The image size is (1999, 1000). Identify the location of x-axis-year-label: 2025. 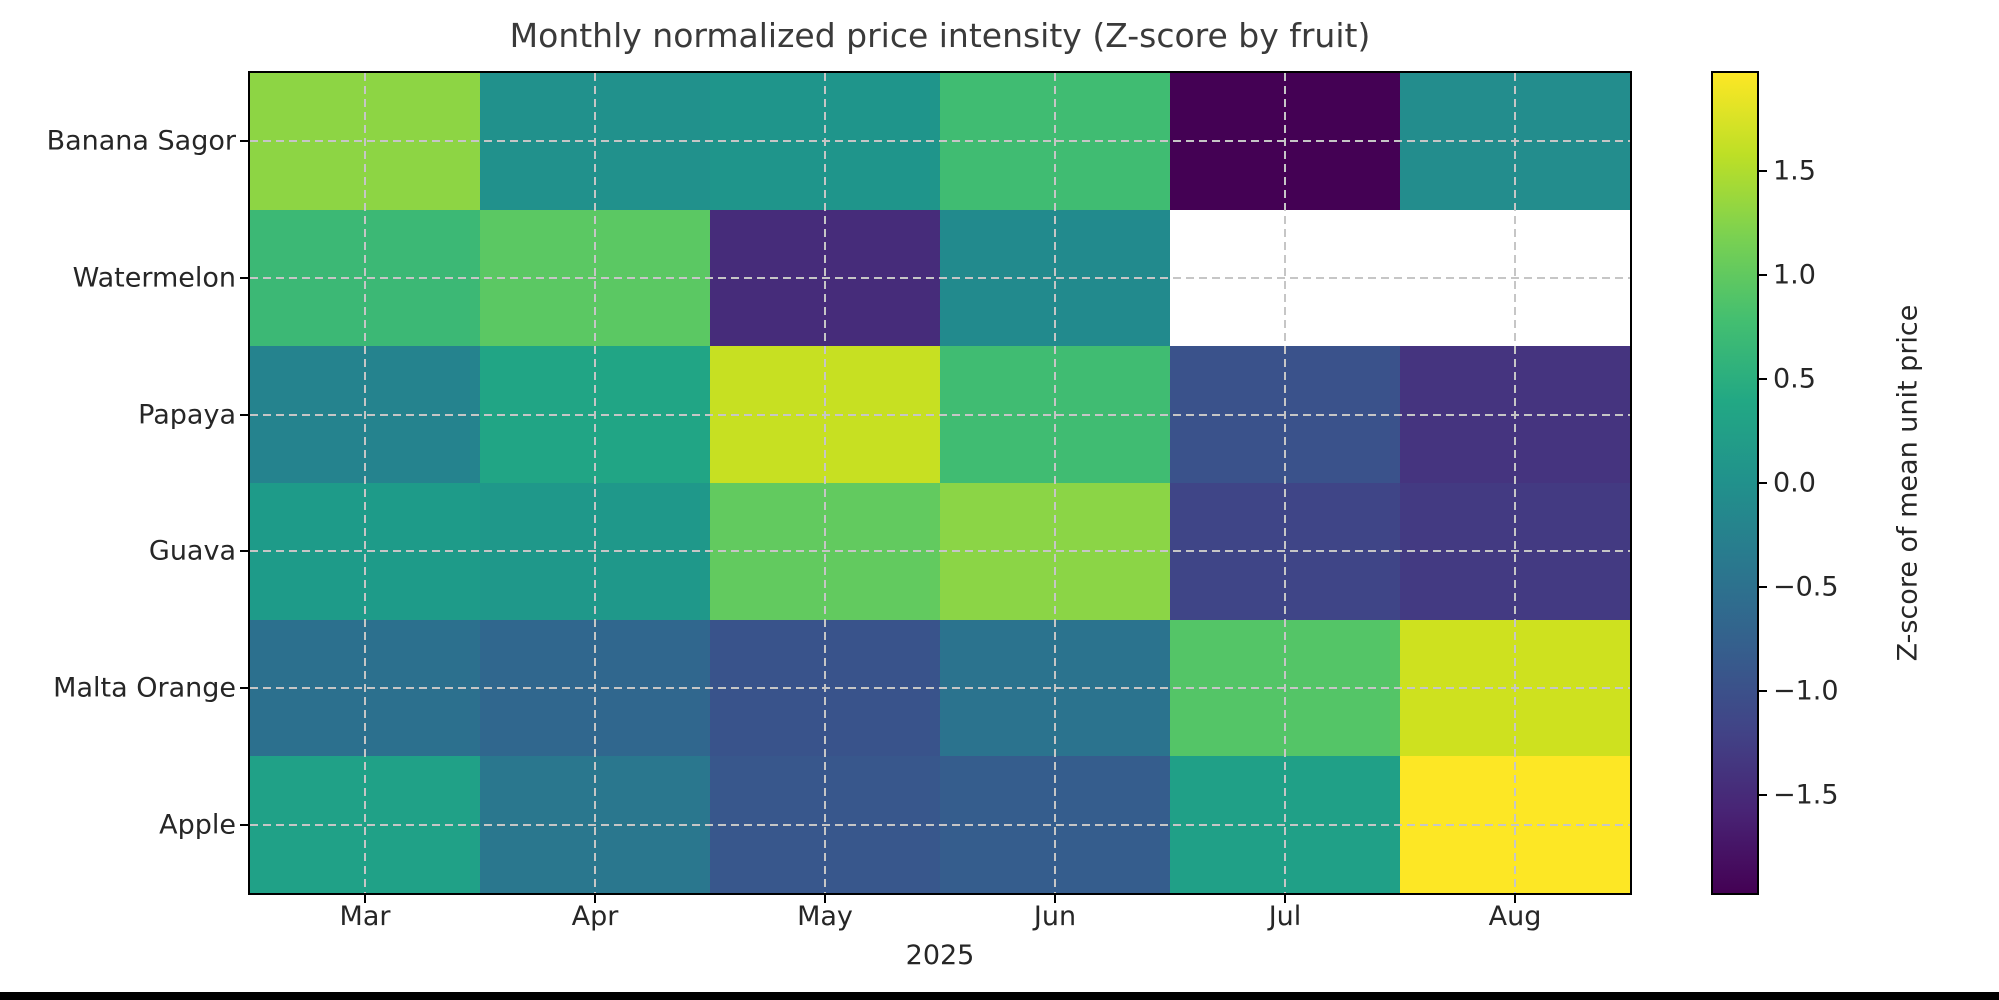
(940, 955).